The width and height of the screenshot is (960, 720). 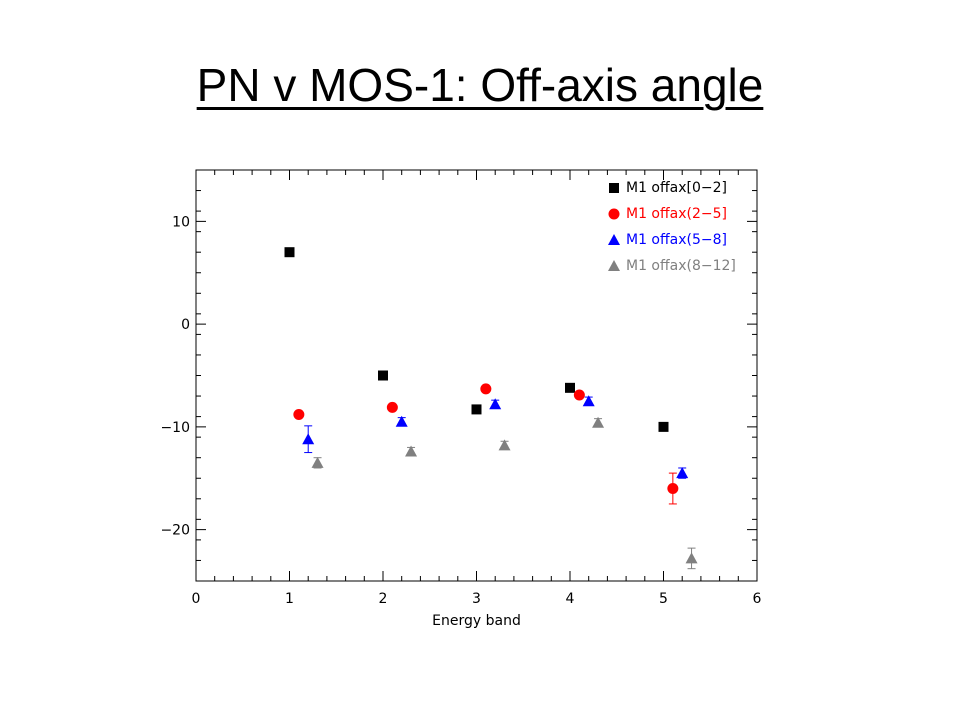 What do you see at coordinates (476, 599) in the screenshot?
I see `x-tick-label: 3` at bounding box center [476, 599].